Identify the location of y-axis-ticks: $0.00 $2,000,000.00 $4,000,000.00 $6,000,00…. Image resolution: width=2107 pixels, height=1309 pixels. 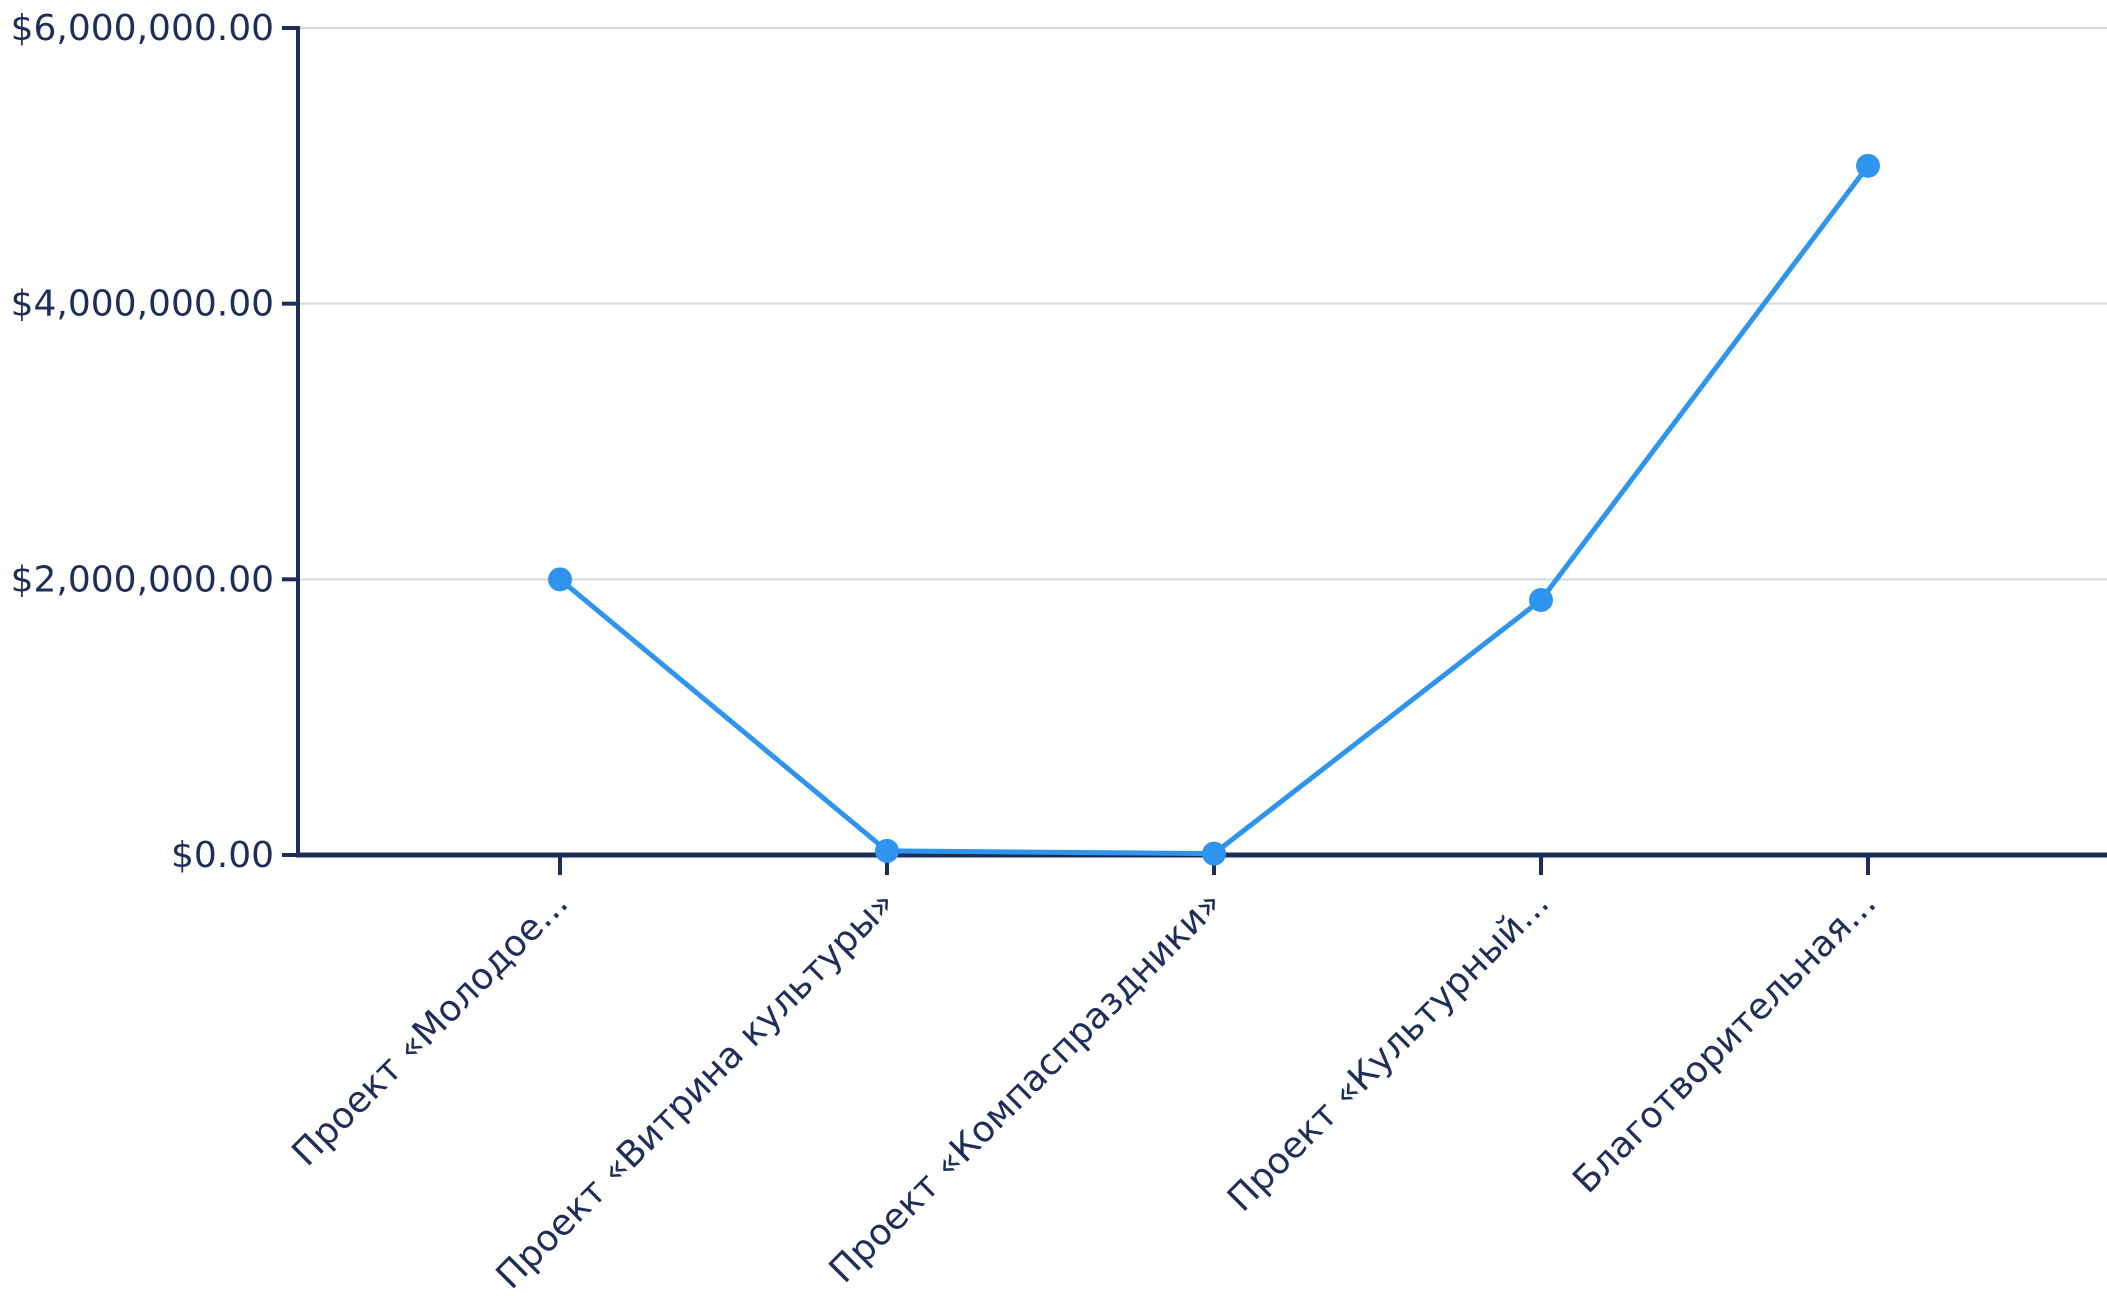
(154, 442).